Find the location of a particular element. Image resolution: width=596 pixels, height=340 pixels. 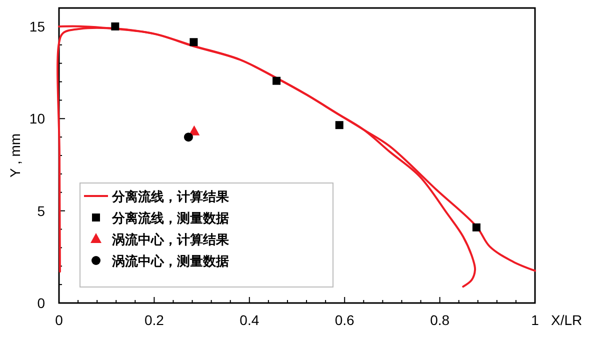

legend-label: 分离流线，测量数据 is located at coordinates (170, 218).